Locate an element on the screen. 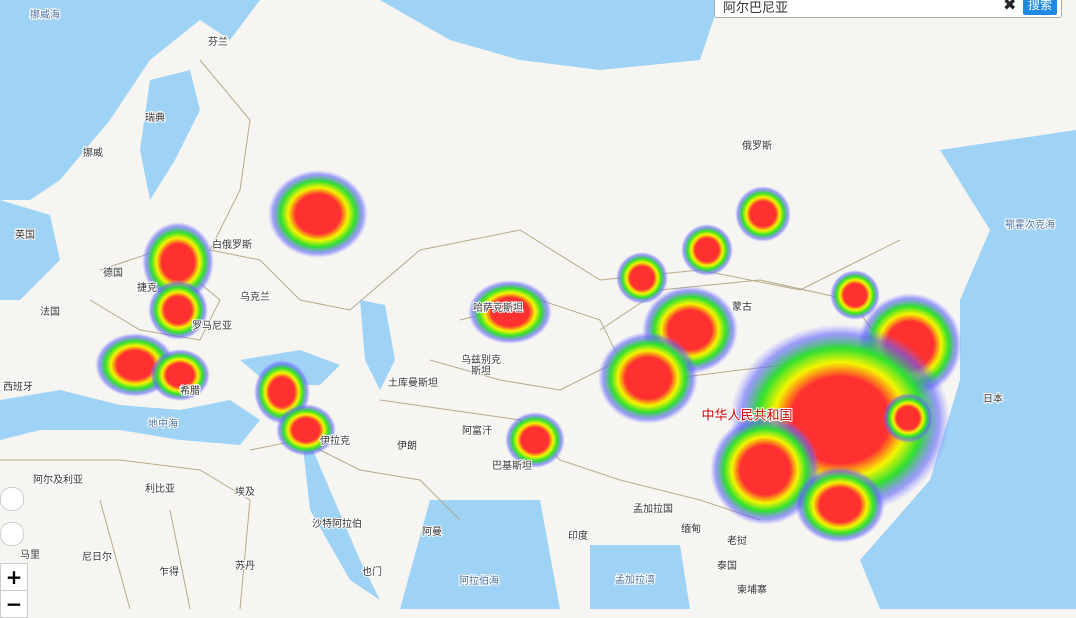 This screenshot has width=1076, height=618. search-box: 阿尔巴尼亚 ✖ 搜索 is located at coordinates (888, 9).